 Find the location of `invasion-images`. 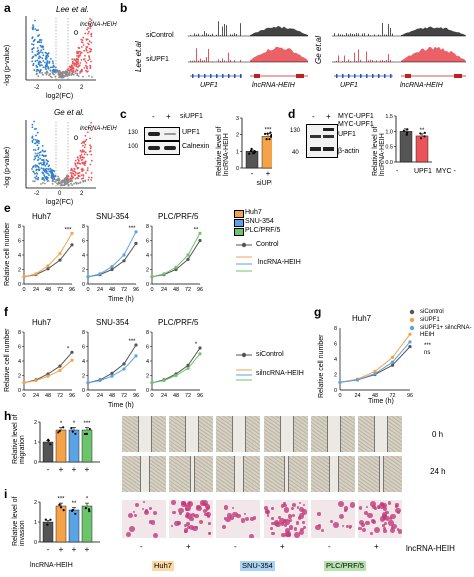

invasion-images is located at coordinates (262, 519).